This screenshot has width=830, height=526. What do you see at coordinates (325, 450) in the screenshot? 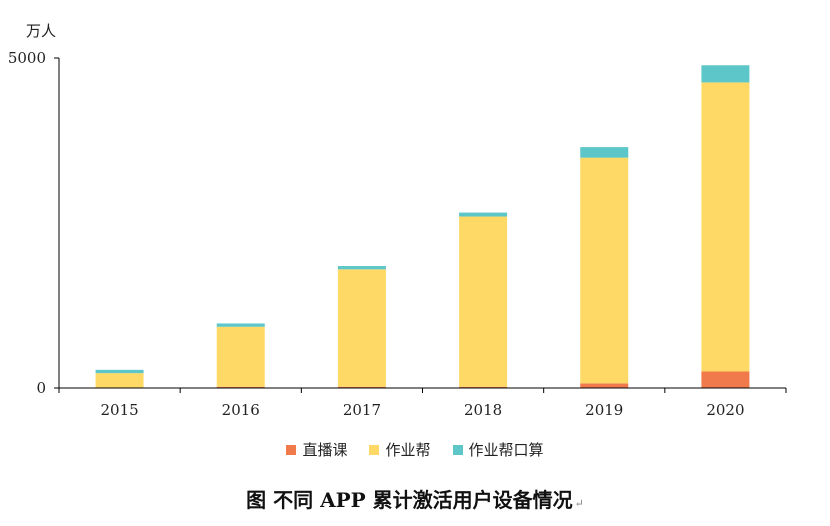
I see `legend-label: 直播课` at bounding box center [325, 450].